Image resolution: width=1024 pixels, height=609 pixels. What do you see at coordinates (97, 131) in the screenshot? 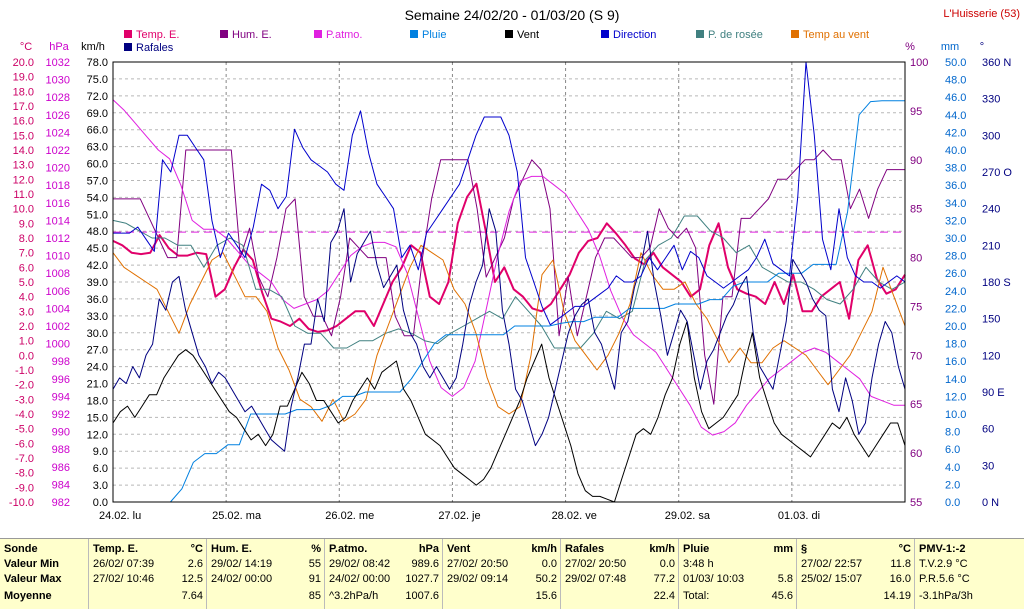
I see `axis-tick-label: 66.0` at bounding box center [97, 131].